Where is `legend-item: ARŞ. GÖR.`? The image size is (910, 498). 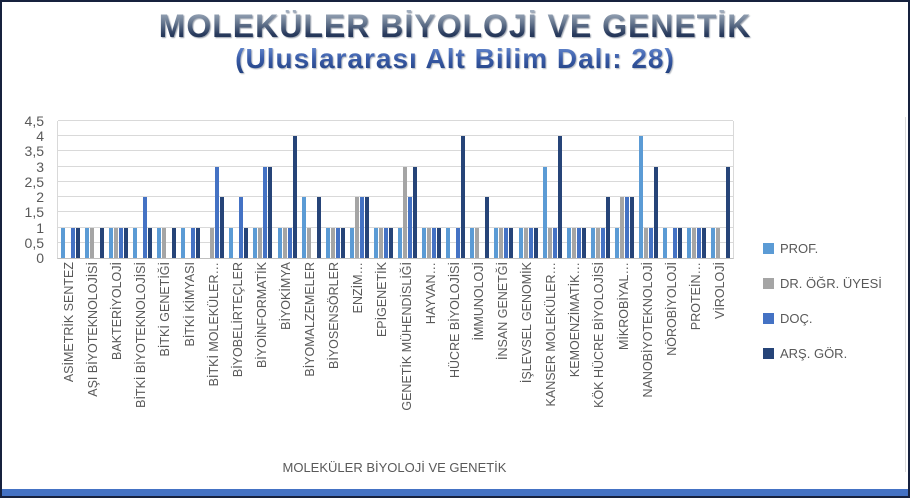 legend-item: ARŞ. GÖR. is located at coordinates (822, 353).